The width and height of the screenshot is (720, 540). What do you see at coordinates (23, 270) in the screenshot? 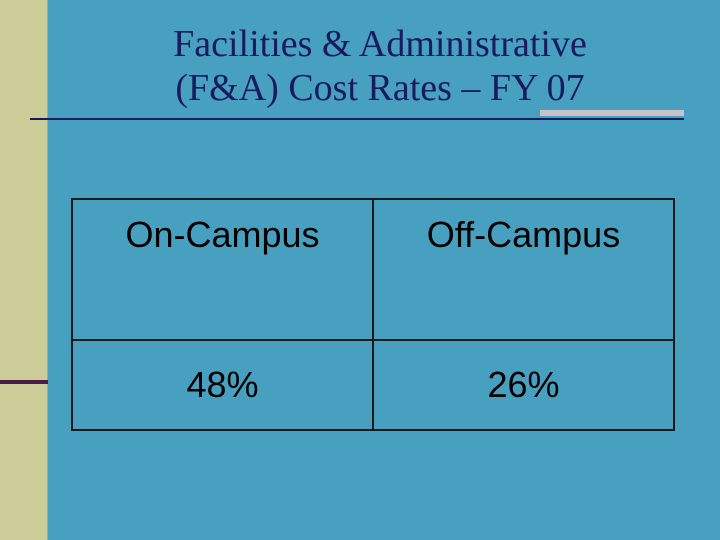
I see `left-decorative-bar` at bounding box center [23, 270].